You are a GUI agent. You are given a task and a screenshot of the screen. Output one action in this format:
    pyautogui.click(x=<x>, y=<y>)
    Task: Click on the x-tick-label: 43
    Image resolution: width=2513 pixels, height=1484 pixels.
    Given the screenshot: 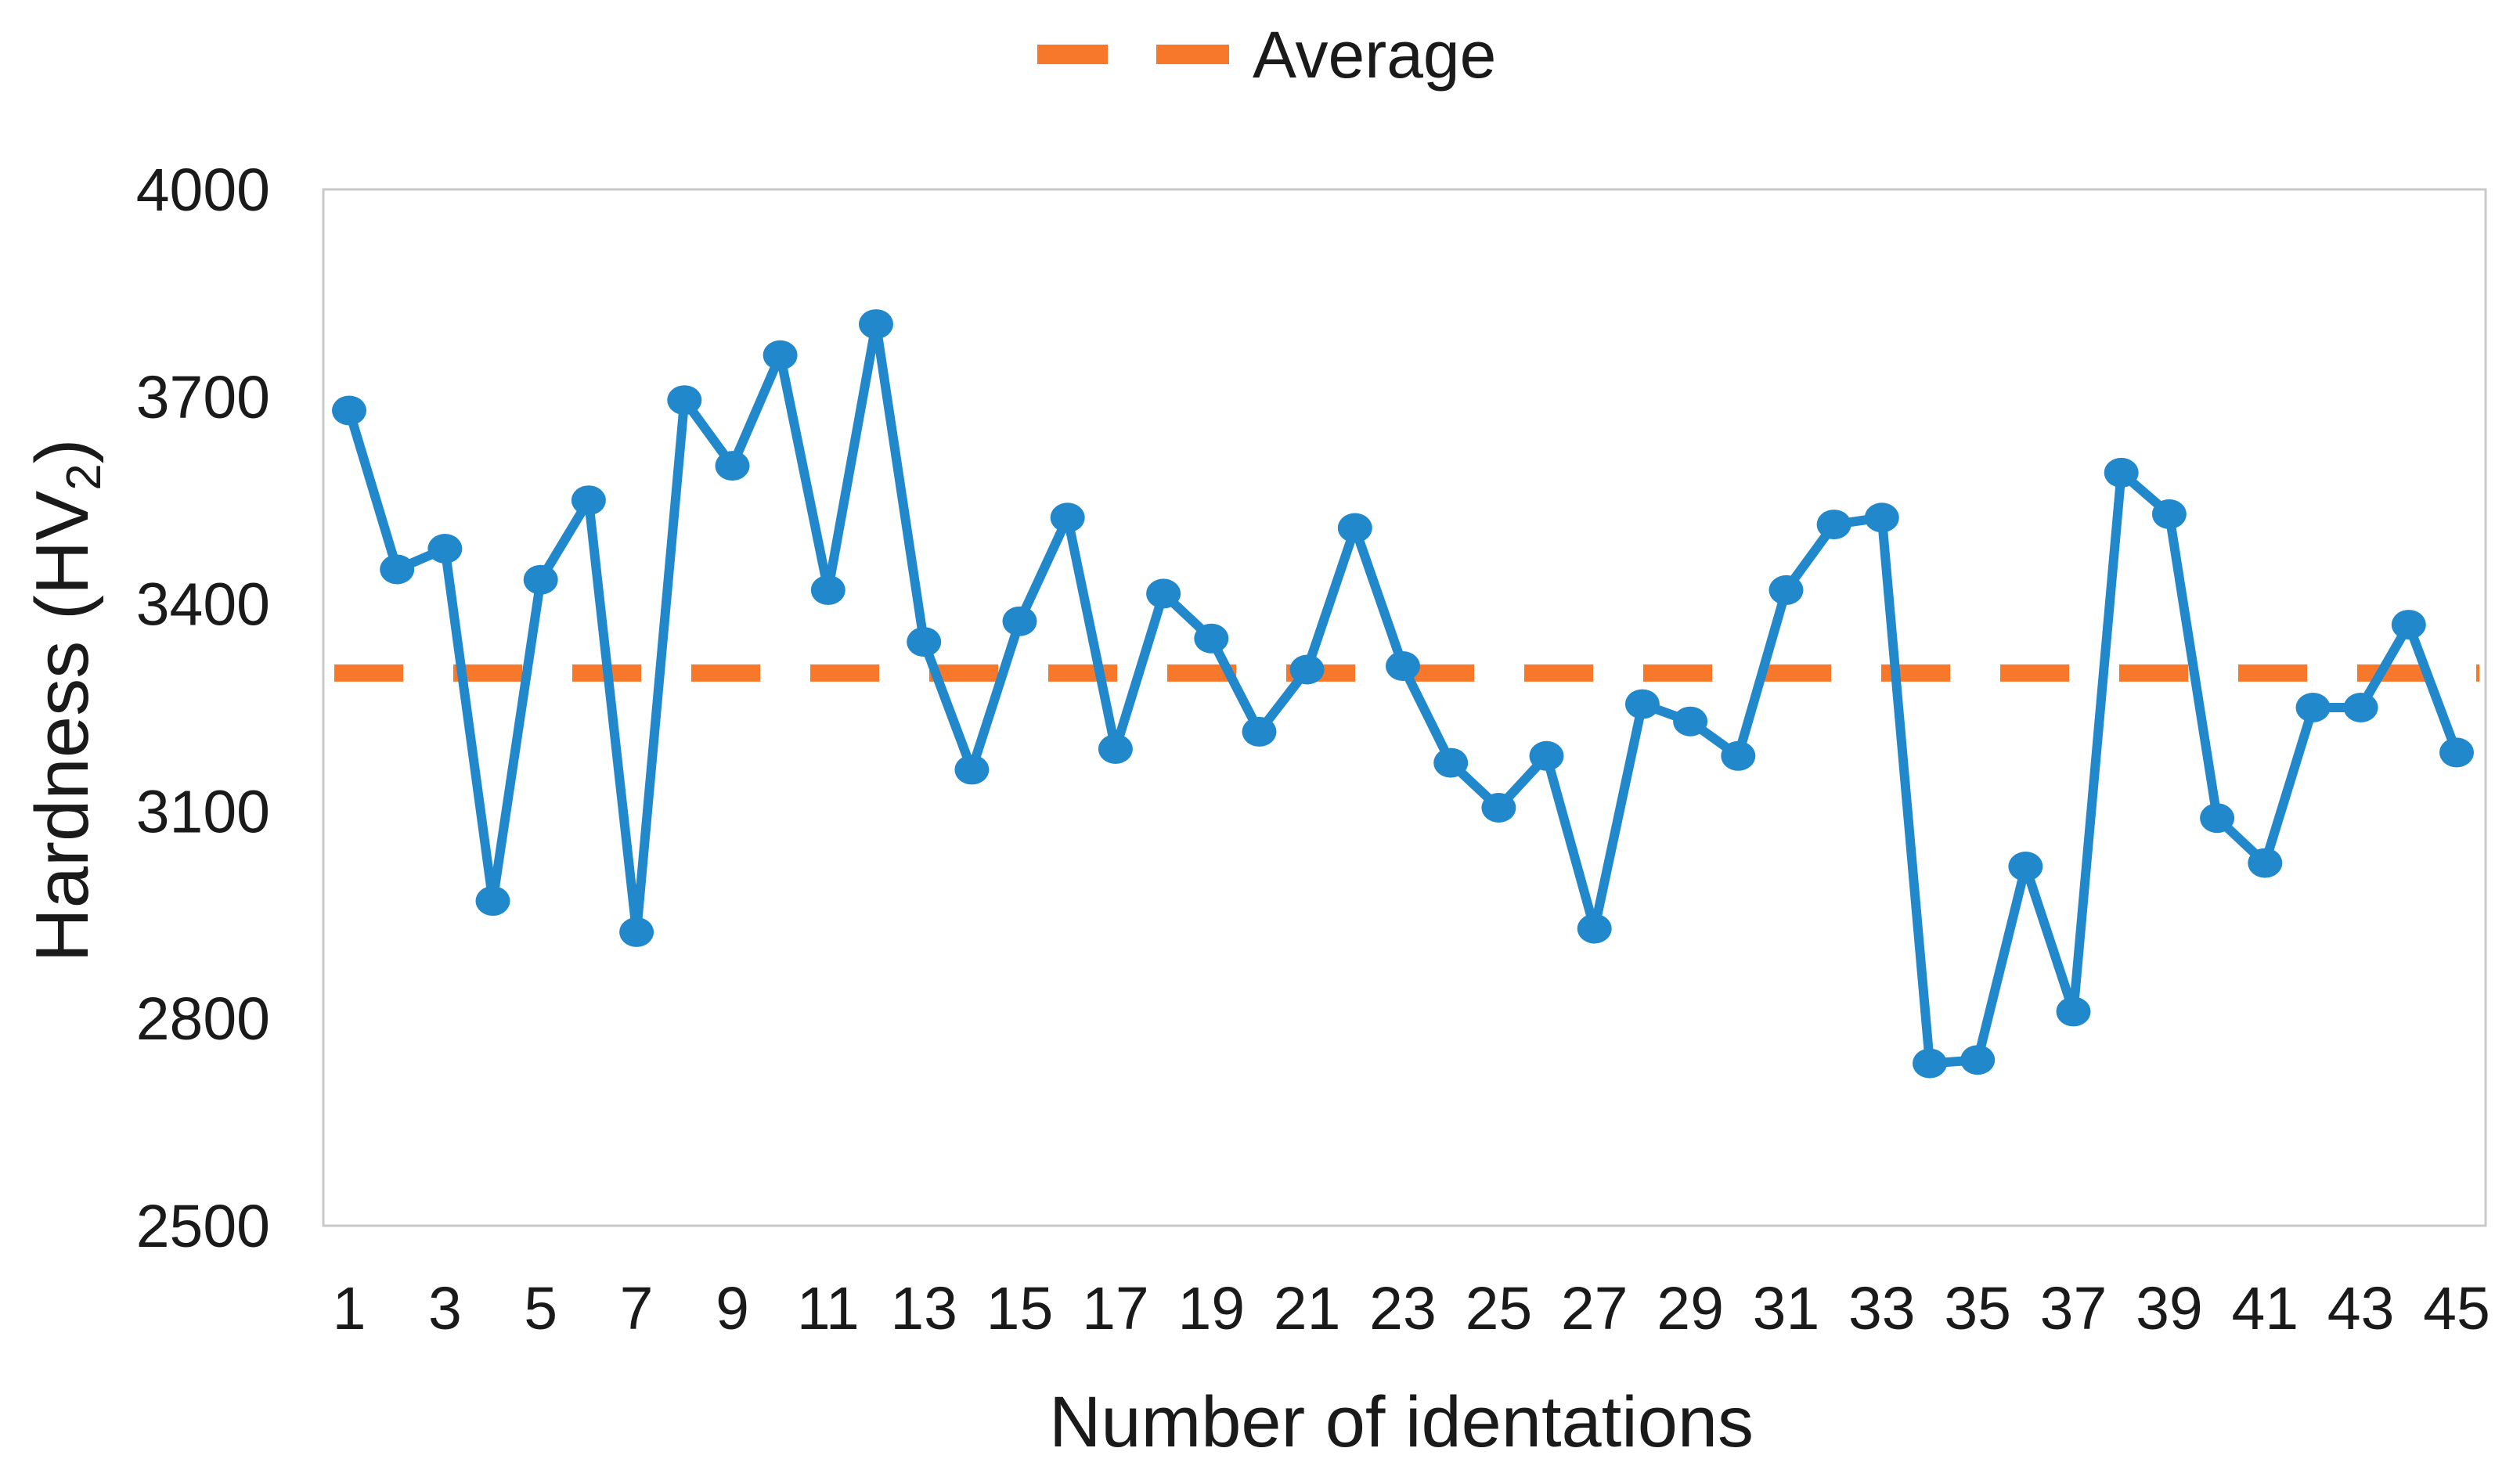 What is the action you would take?
    pyautogui.click(x=2361, y=1308)
    